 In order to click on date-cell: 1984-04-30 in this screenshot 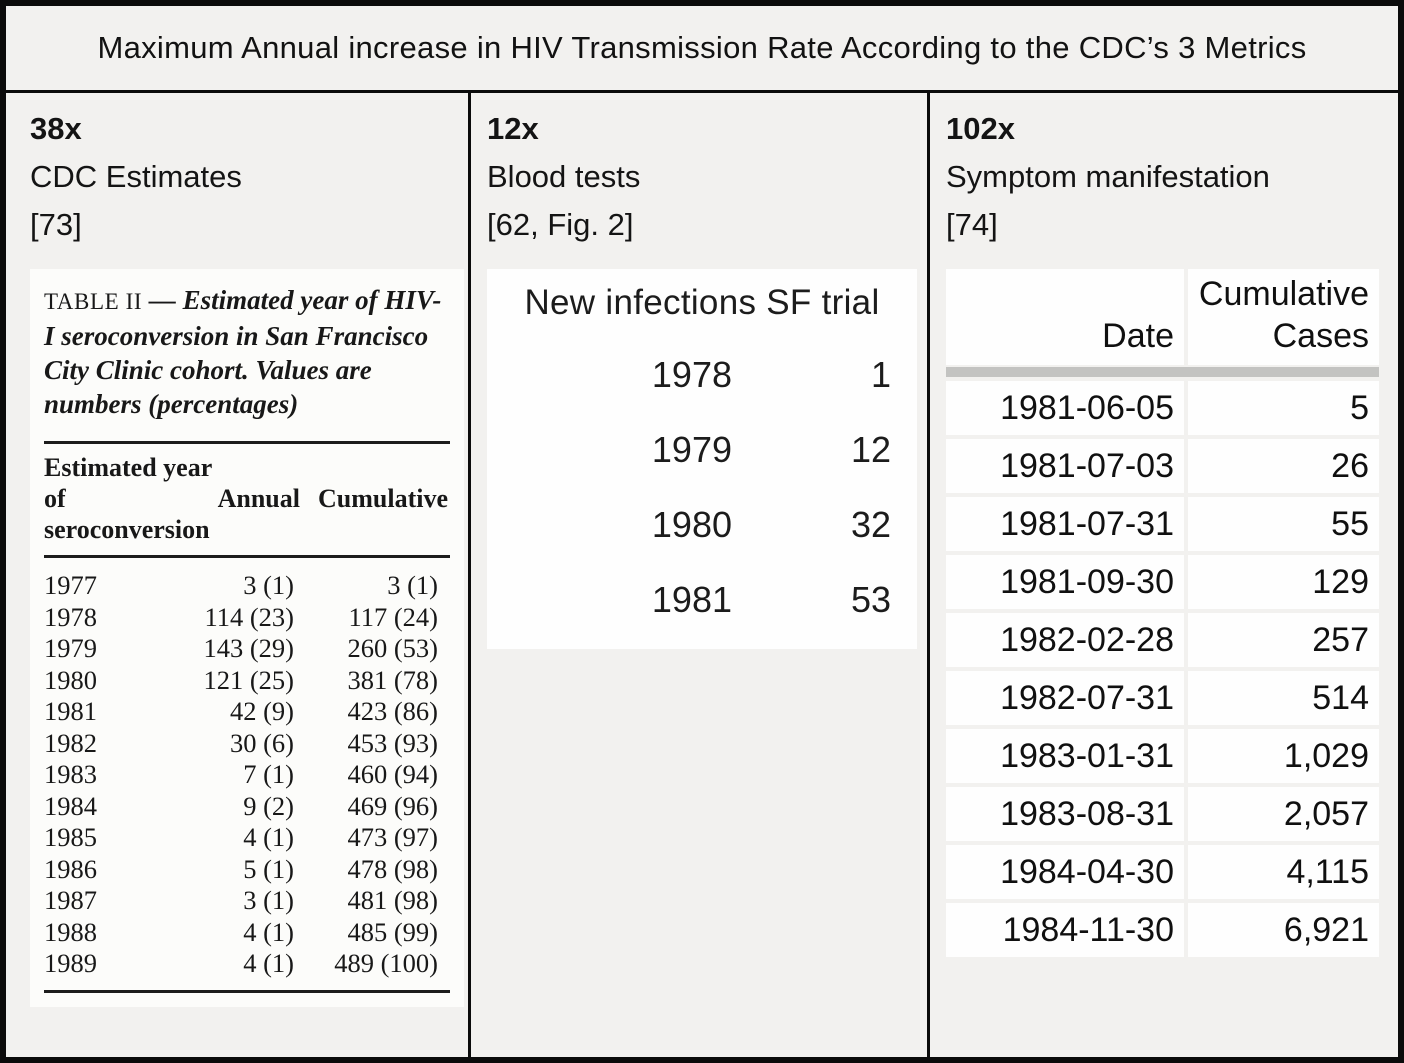, I will do `click(1065, 872)`.